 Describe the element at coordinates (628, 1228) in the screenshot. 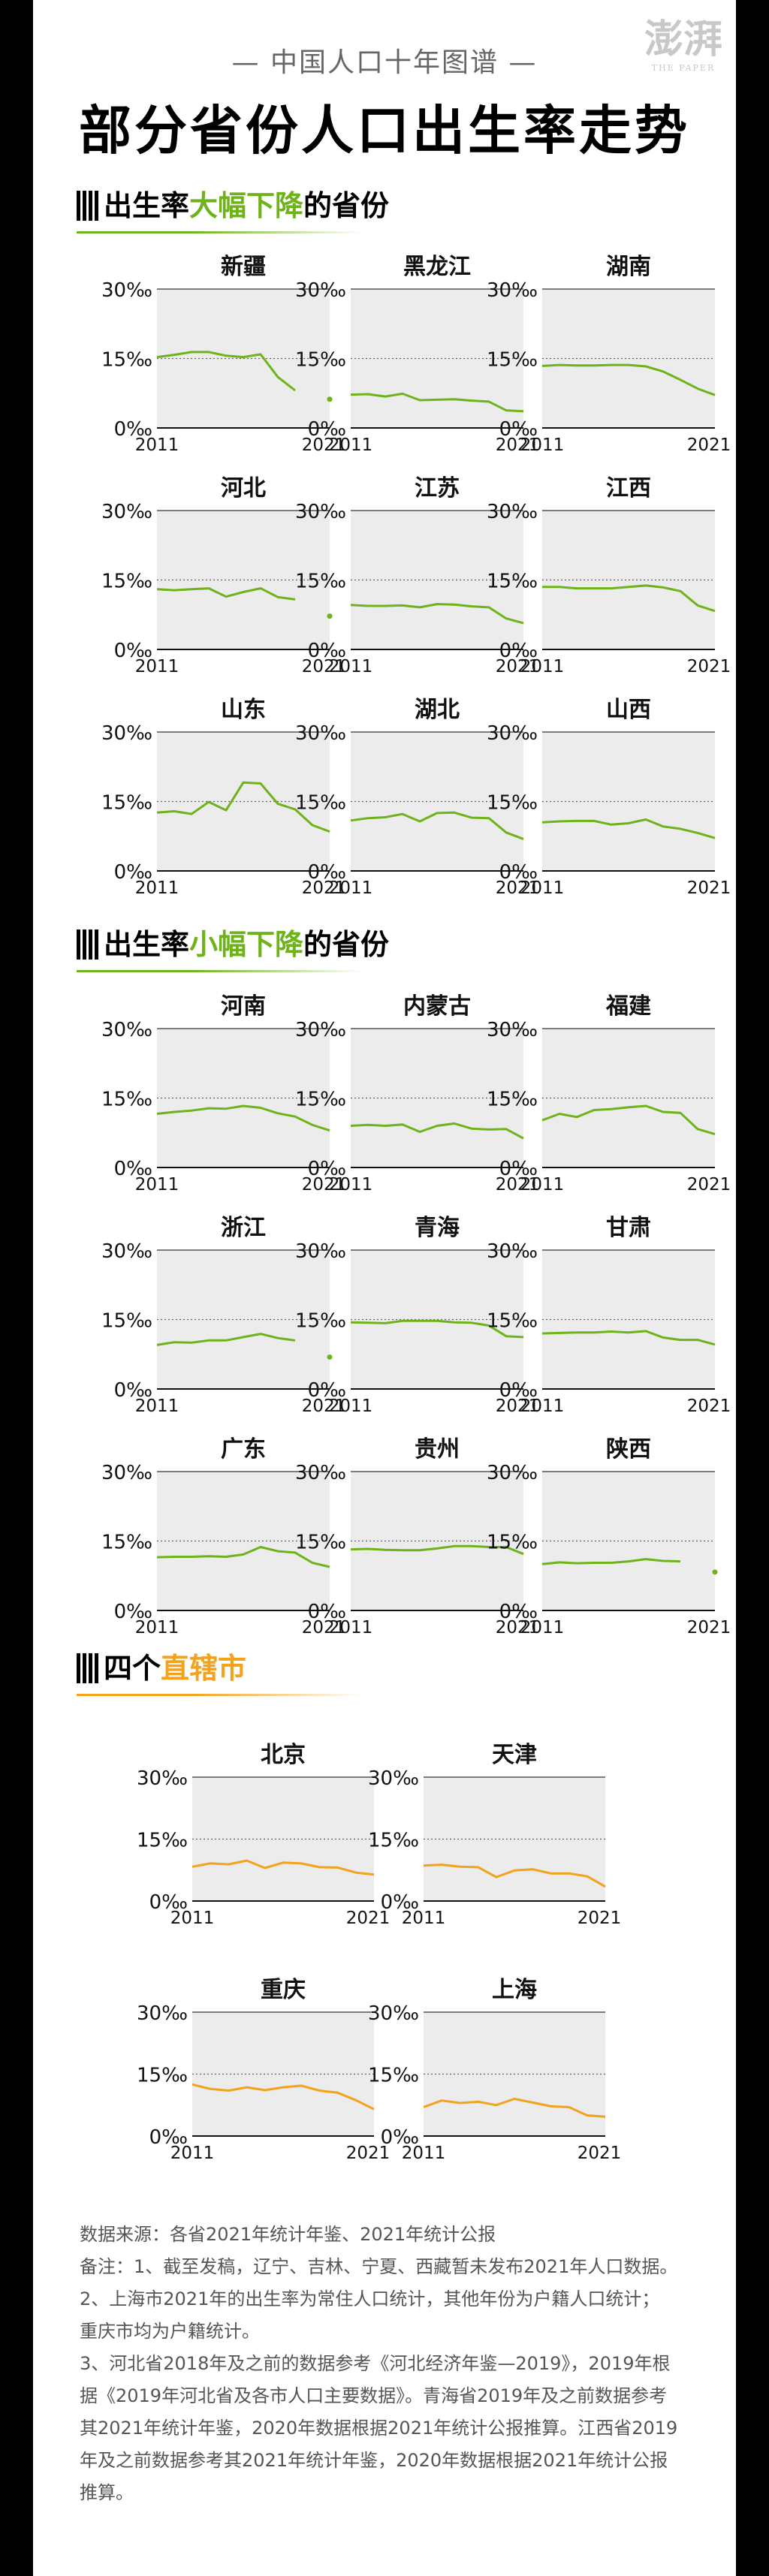

I see `chart-title: 甘肃` at that location.